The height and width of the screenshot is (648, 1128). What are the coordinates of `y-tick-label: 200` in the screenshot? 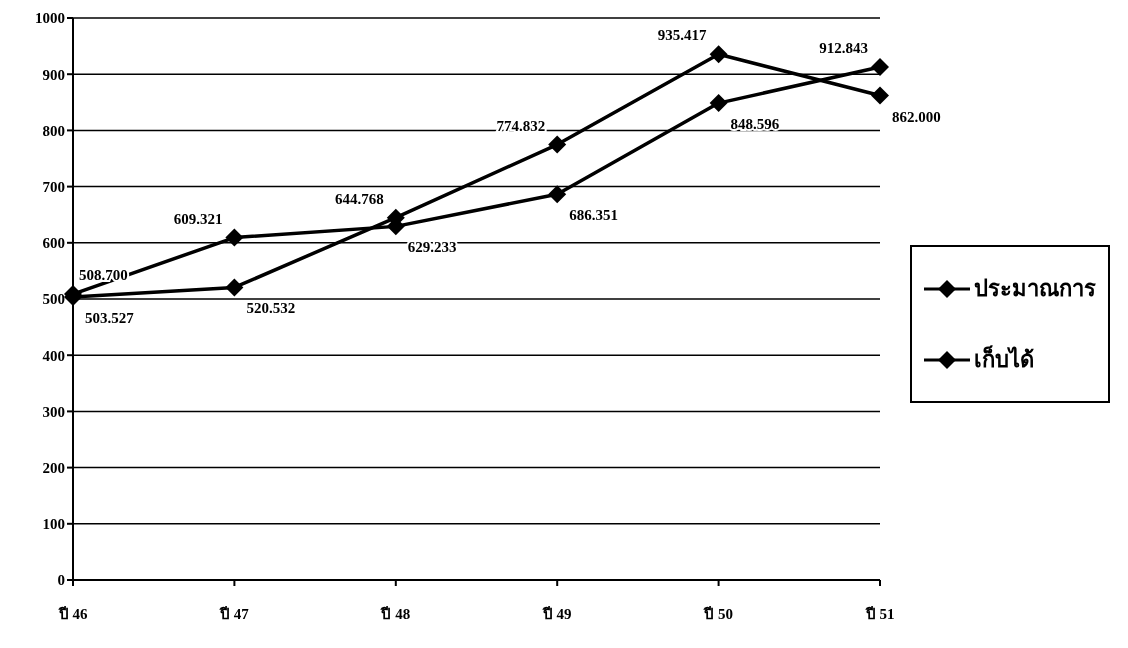 It's located at (53, 467).